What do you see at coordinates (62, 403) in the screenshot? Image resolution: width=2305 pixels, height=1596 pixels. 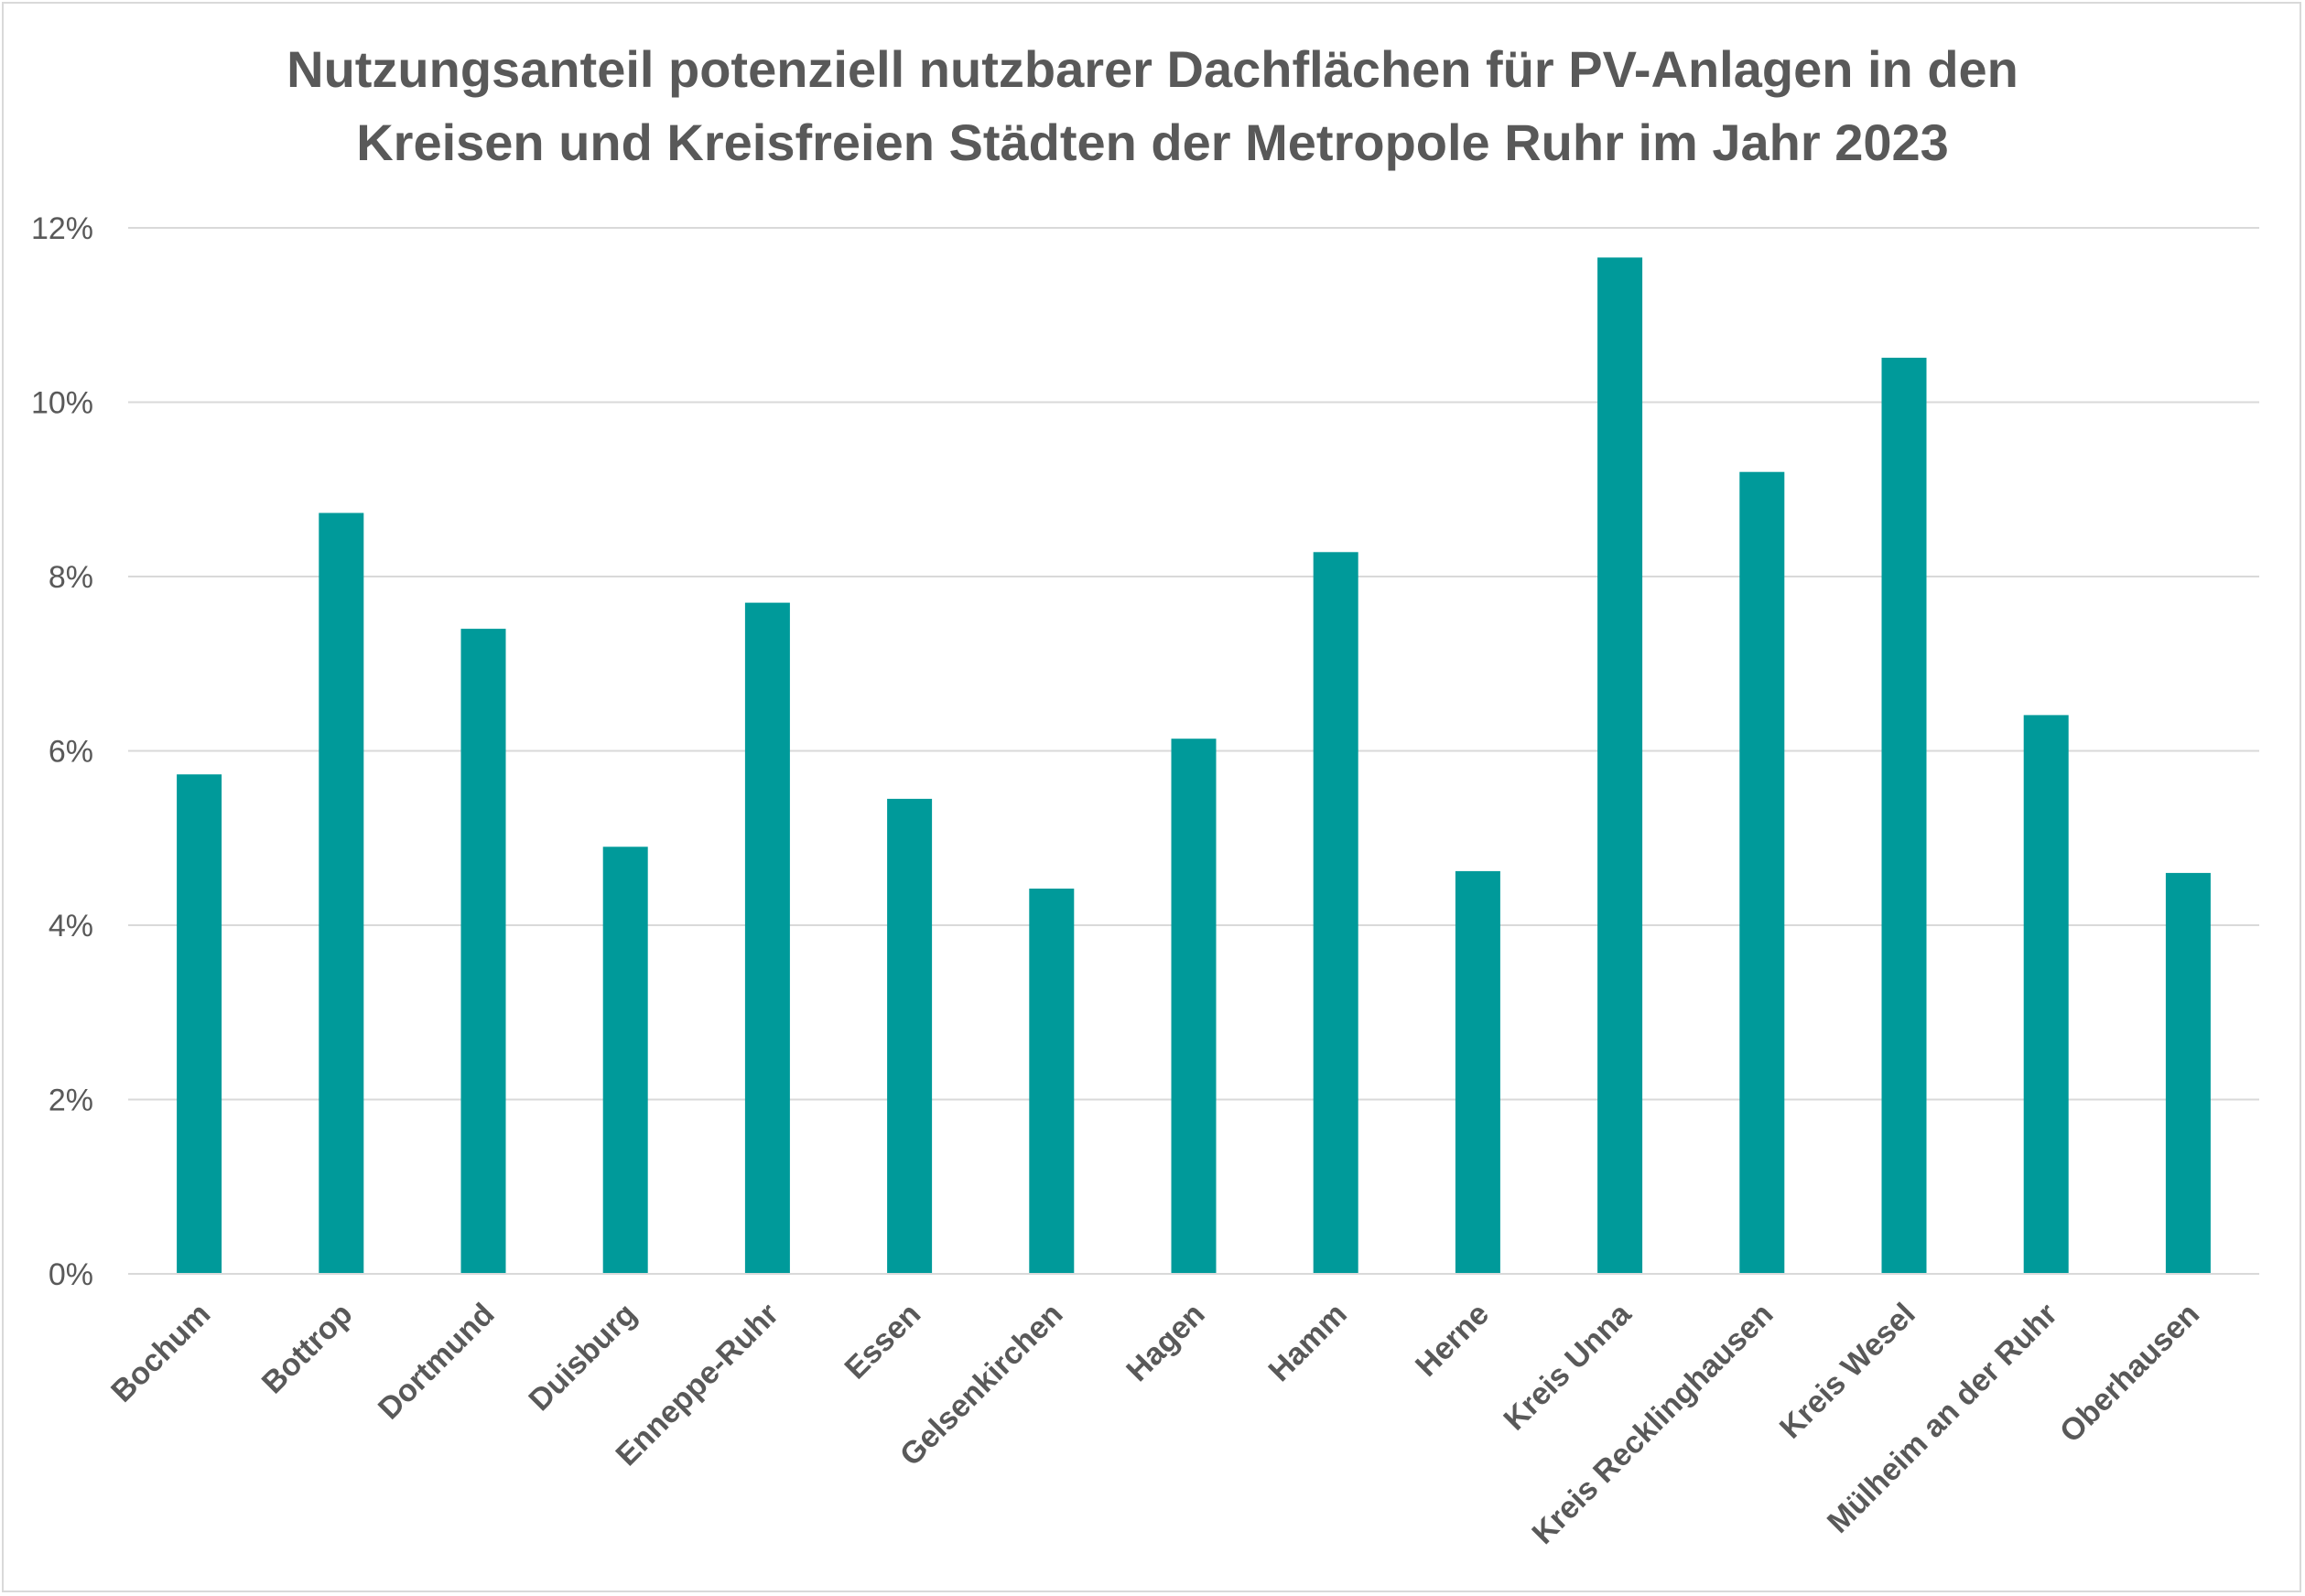 I see `y-tick-label: 10%` at bounding box center [62, 403].